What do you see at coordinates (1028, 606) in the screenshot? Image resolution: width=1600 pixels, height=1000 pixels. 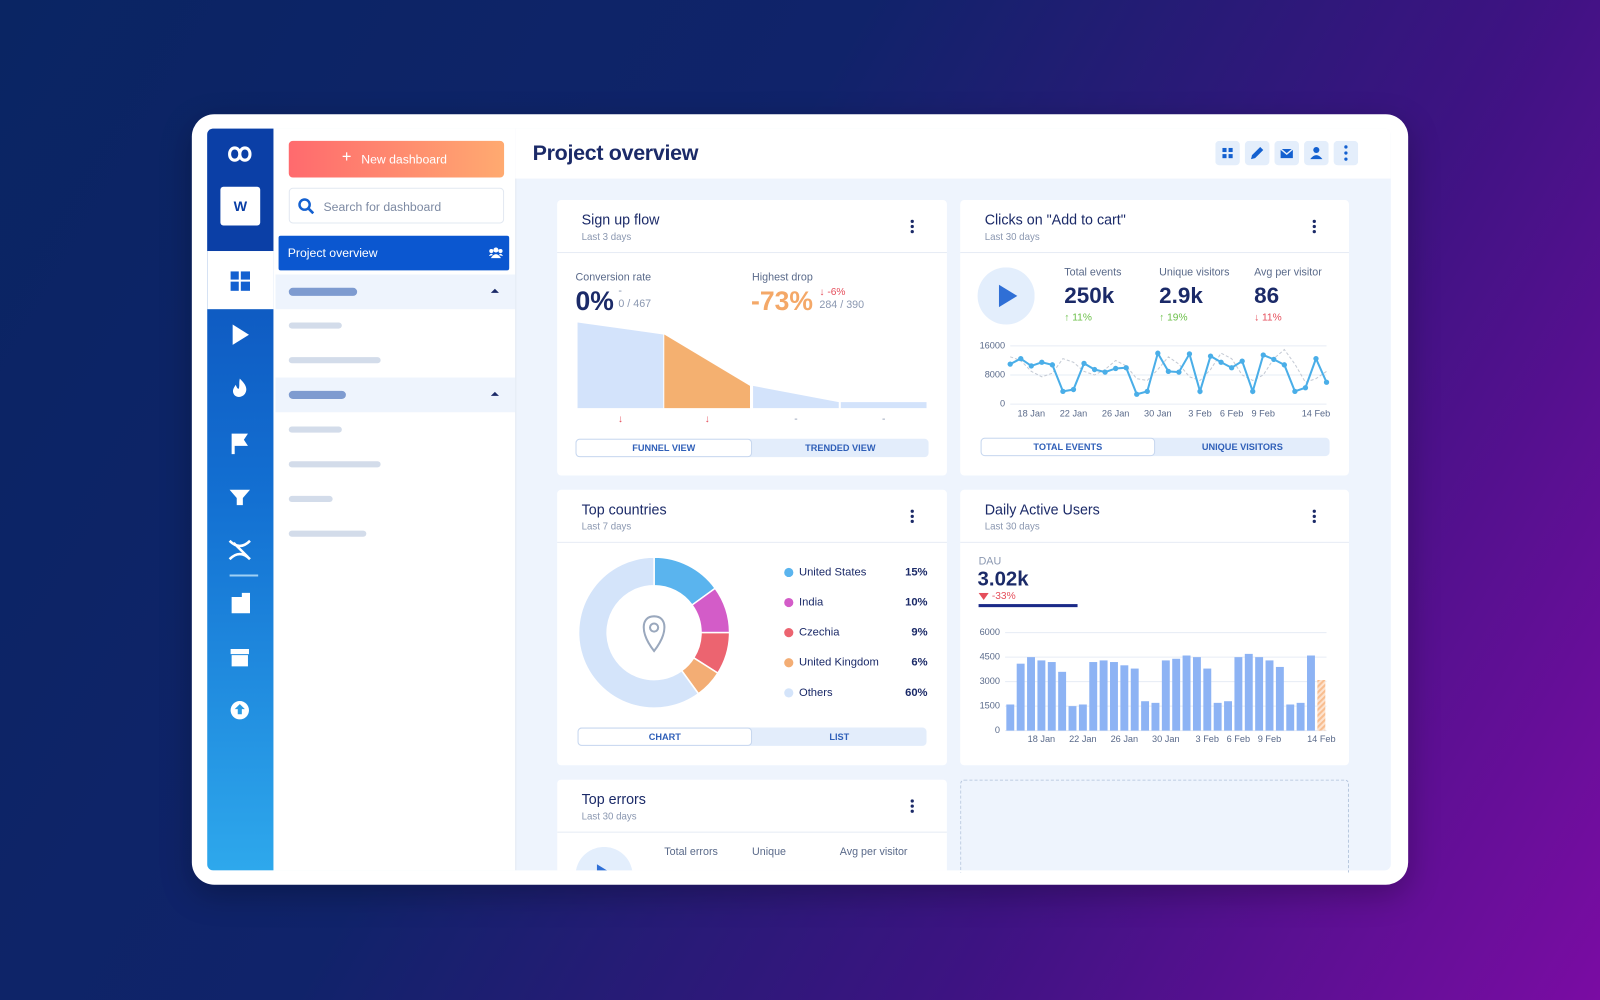 I see `metric-underline` at bounding box center [1028, 606].